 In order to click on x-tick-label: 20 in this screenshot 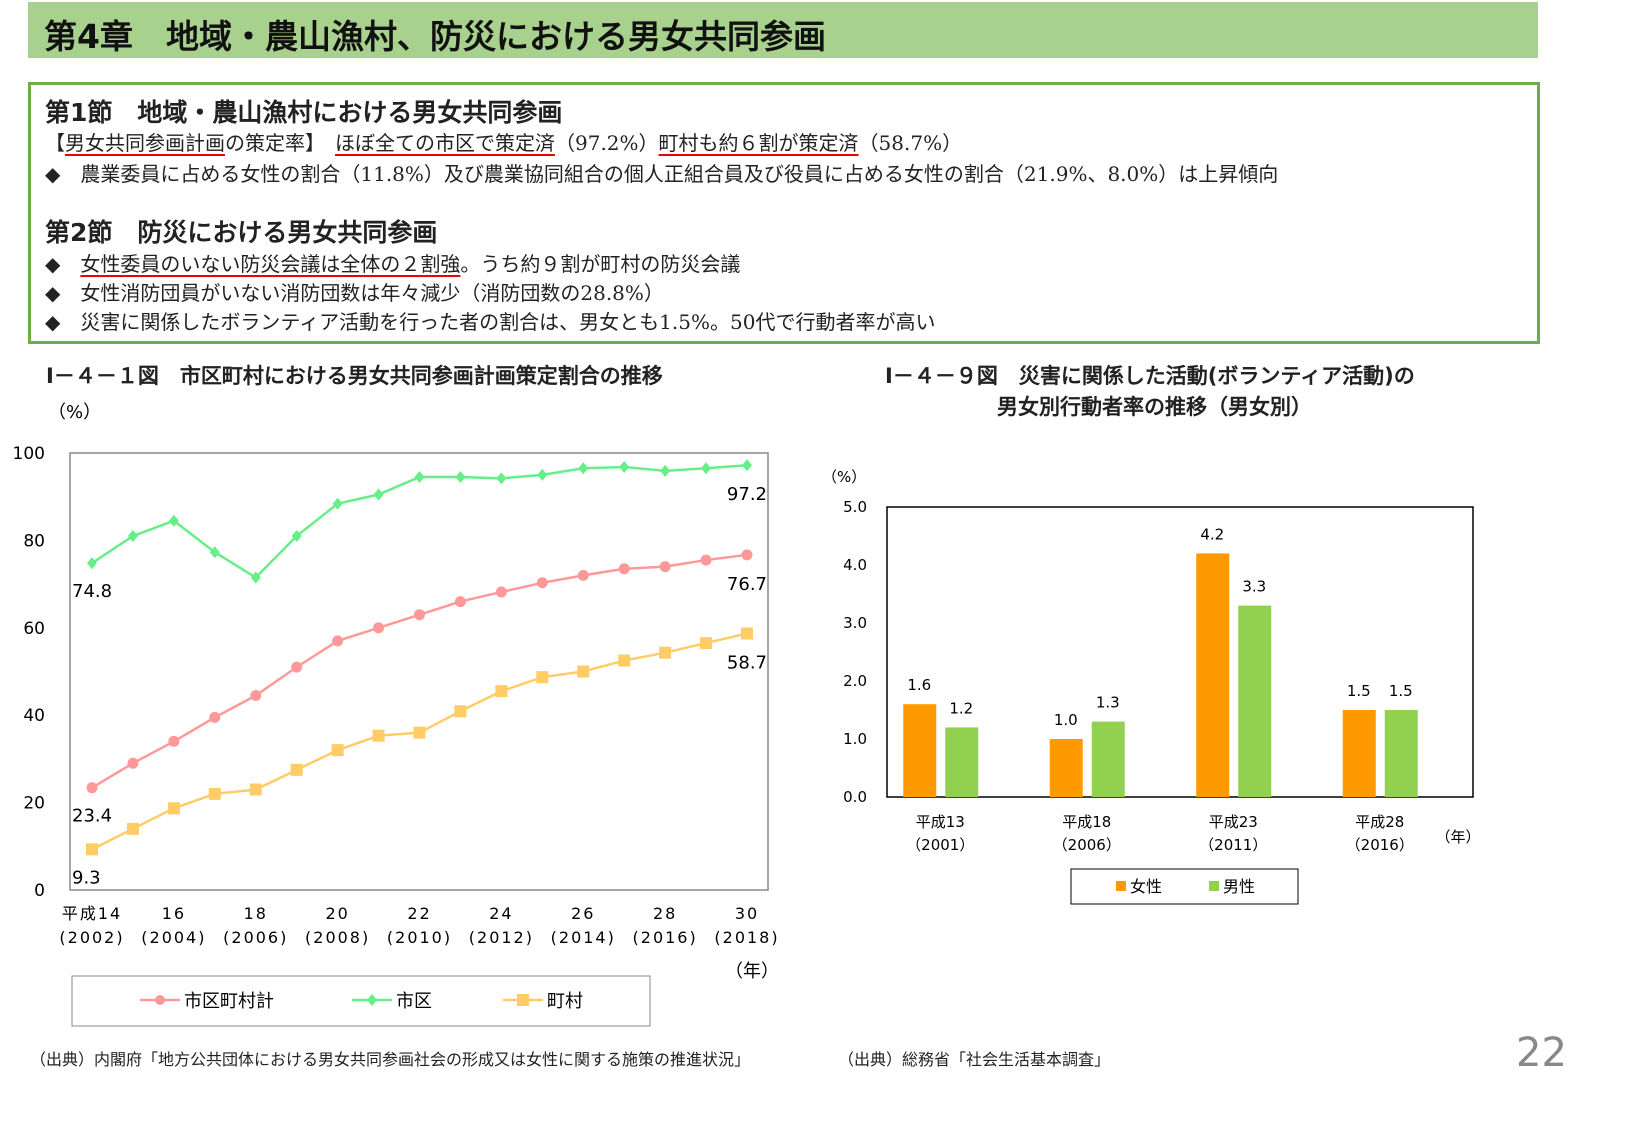, I will do `click(337, 913)`.